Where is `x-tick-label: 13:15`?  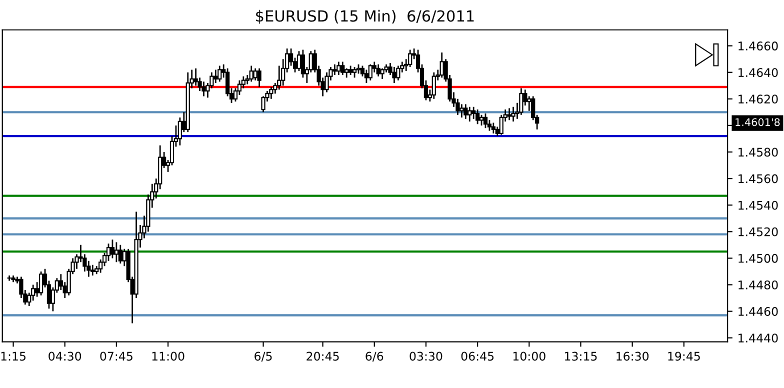
x-tick-label: 13:15 is located at coordinates (581, 356).